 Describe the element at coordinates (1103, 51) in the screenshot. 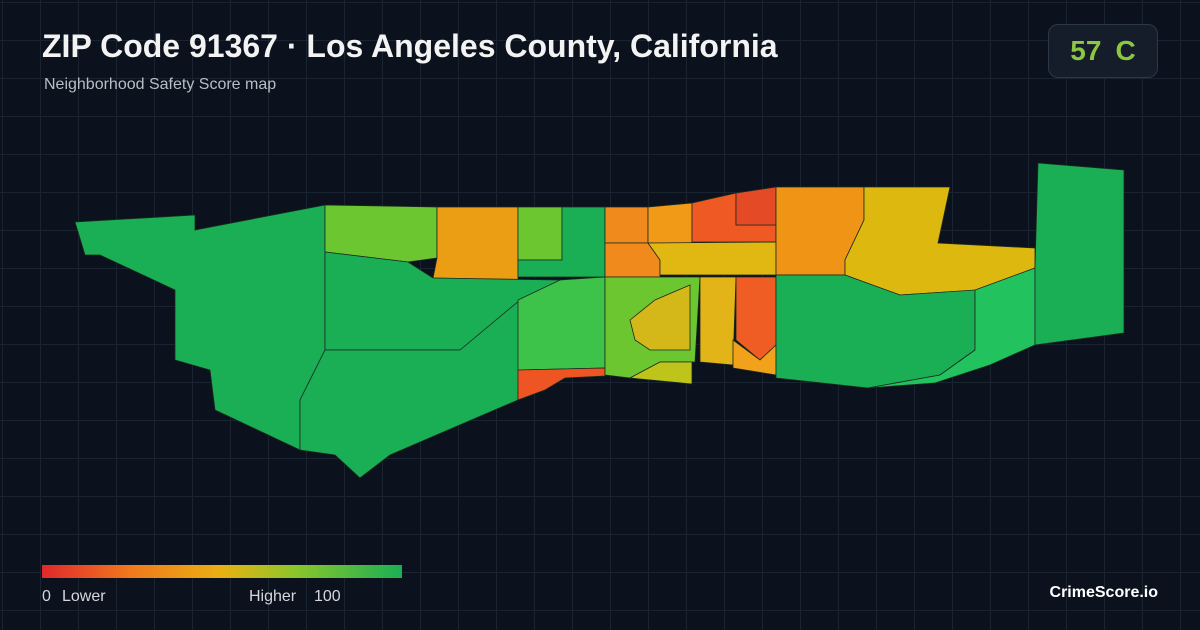

I see `score-badge: 57 C` at that location.